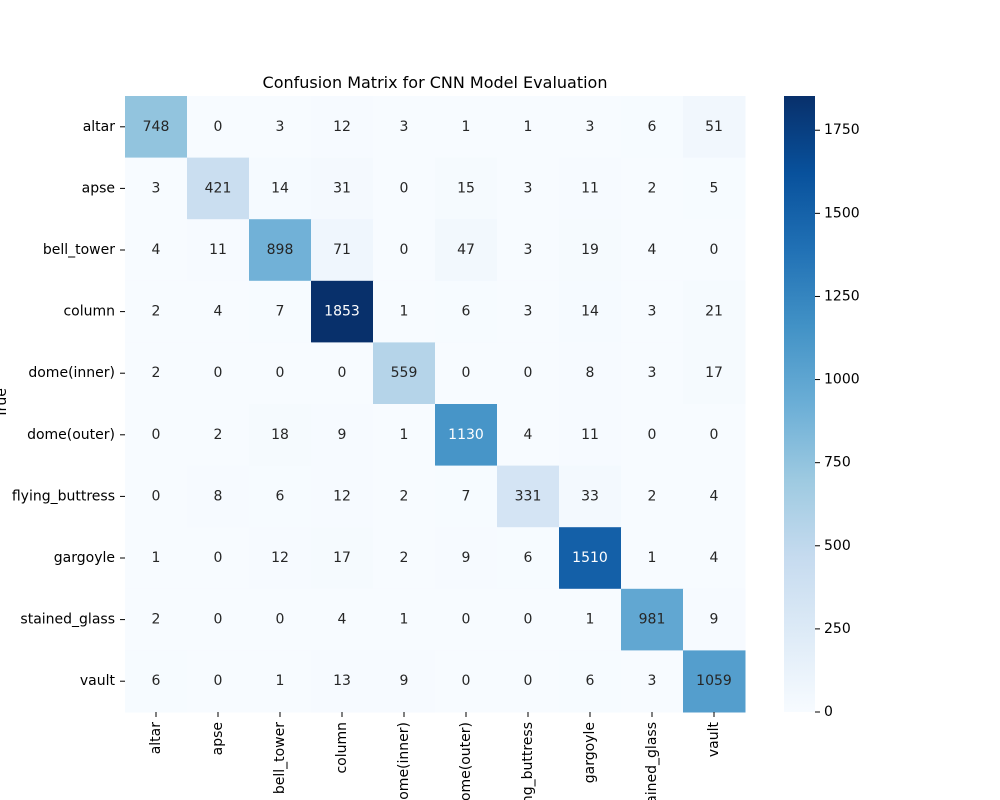  I want to click on cell-value-label: 1853, so click(342, 312).